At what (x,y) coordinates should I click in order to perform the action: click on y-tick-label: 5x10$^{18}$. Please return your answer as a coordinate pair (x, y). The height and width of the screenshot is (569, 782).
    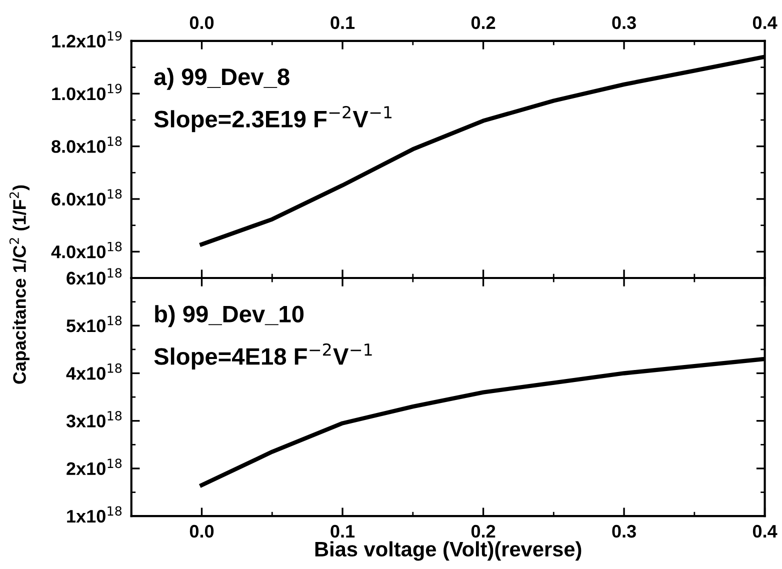
    Looking at the image, I should click on (94, 324).